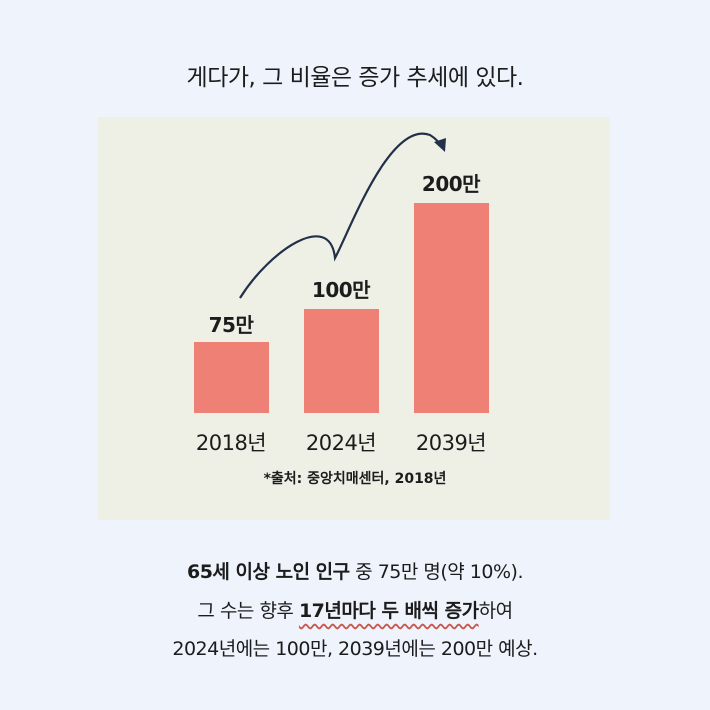 The image size is (710, 710). Describe the element at coordinates (248, 611) in the screenshot. I see `text: 그 수는 향후` at that location.